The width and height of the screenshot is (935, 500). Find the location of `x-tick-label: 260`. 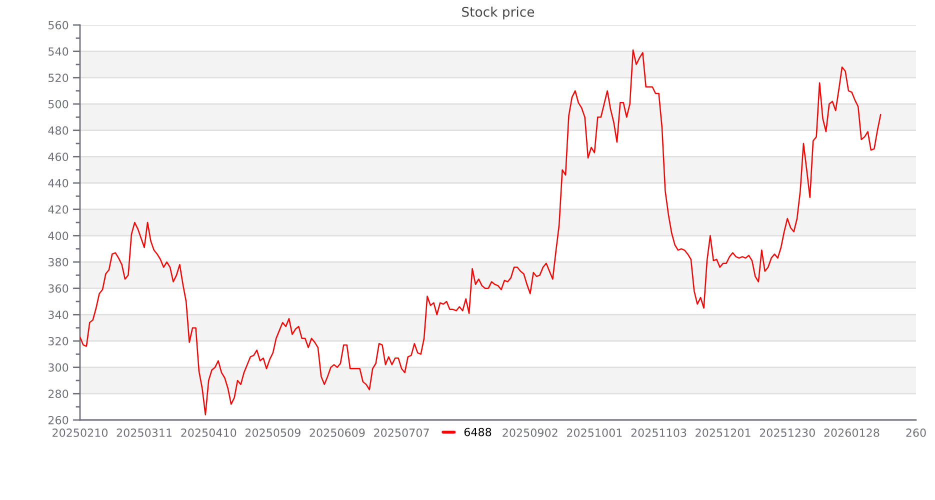

x-tick-label: 260 is located at coordinates (916, 432).